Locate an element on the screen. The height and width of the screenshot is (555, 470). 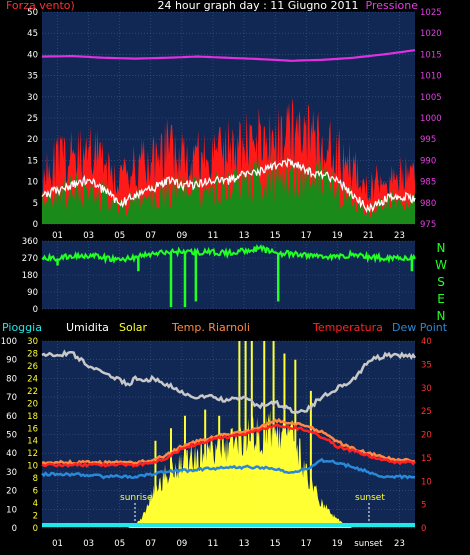
wind-speed-tick-label: 30 is located at coordinates (32, 98).